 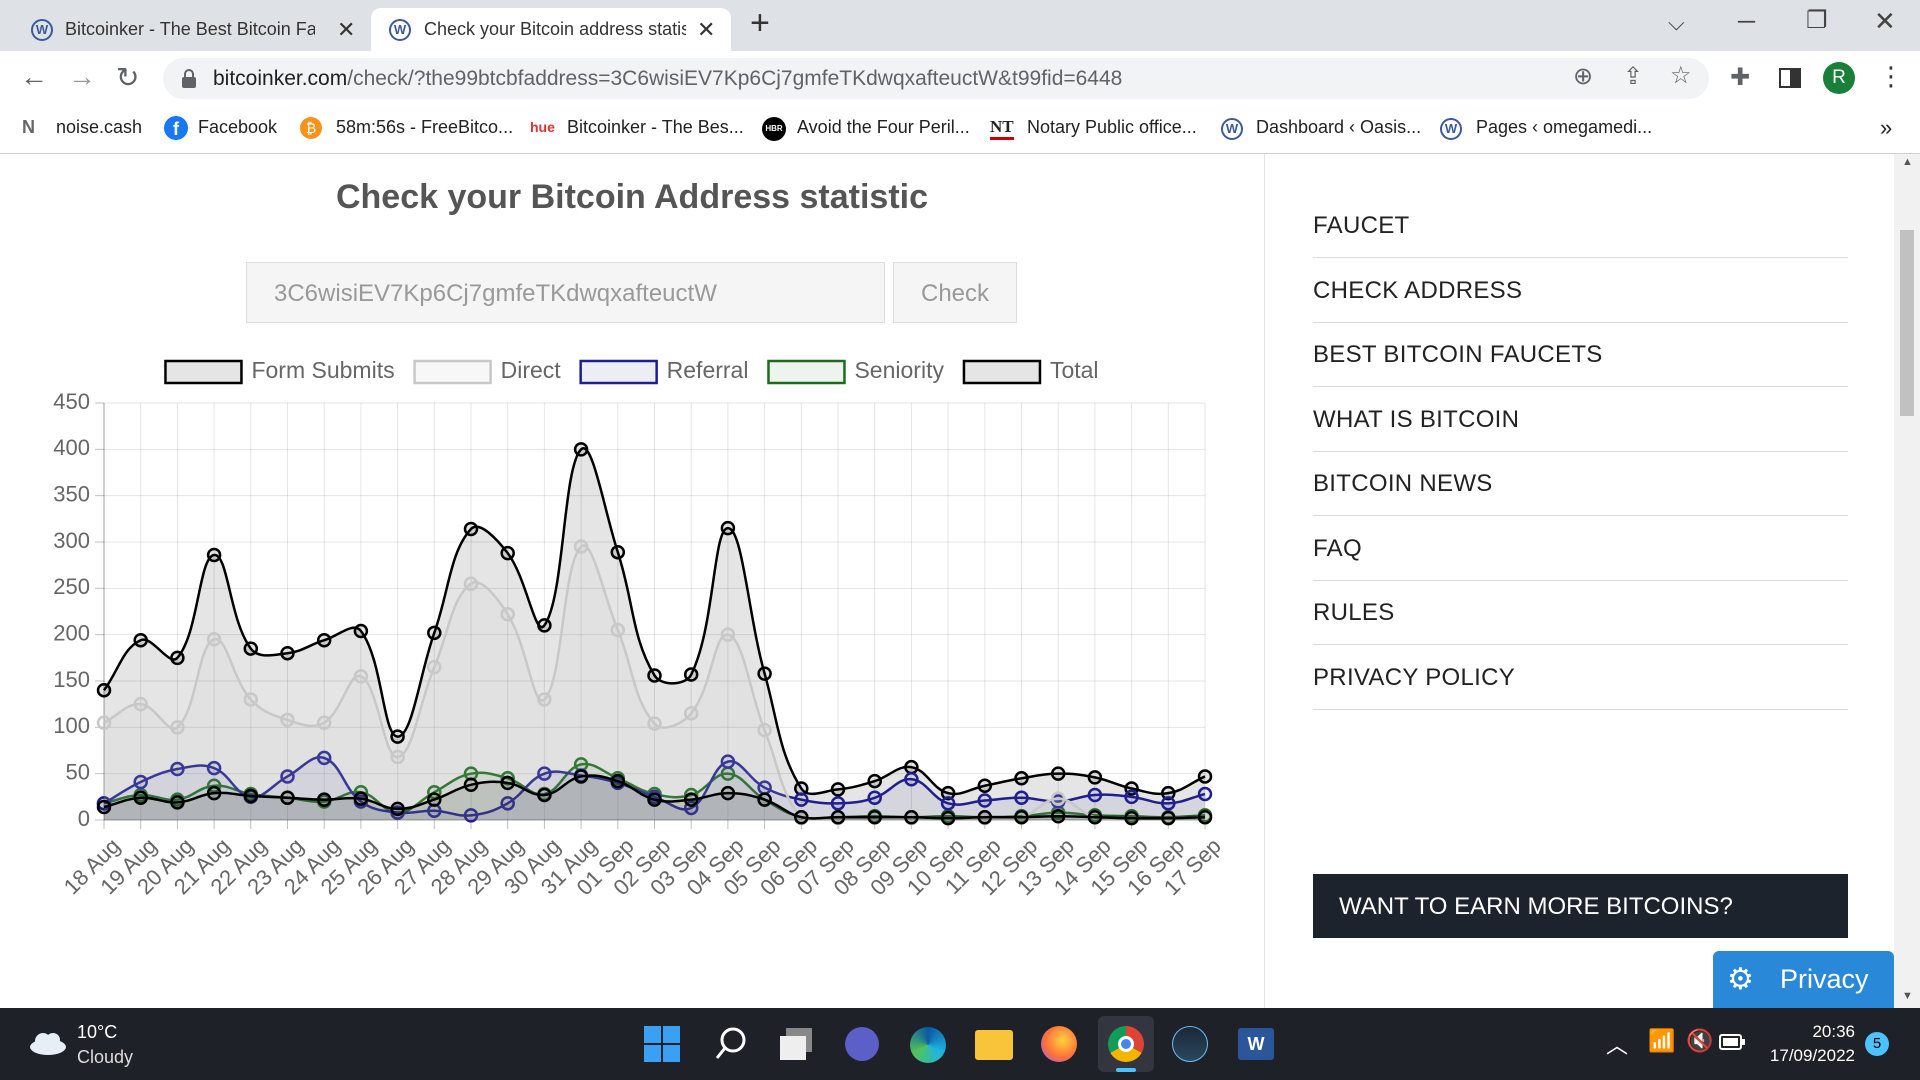 I want to click on extensions: ✚, so click(x=1740, y=77).